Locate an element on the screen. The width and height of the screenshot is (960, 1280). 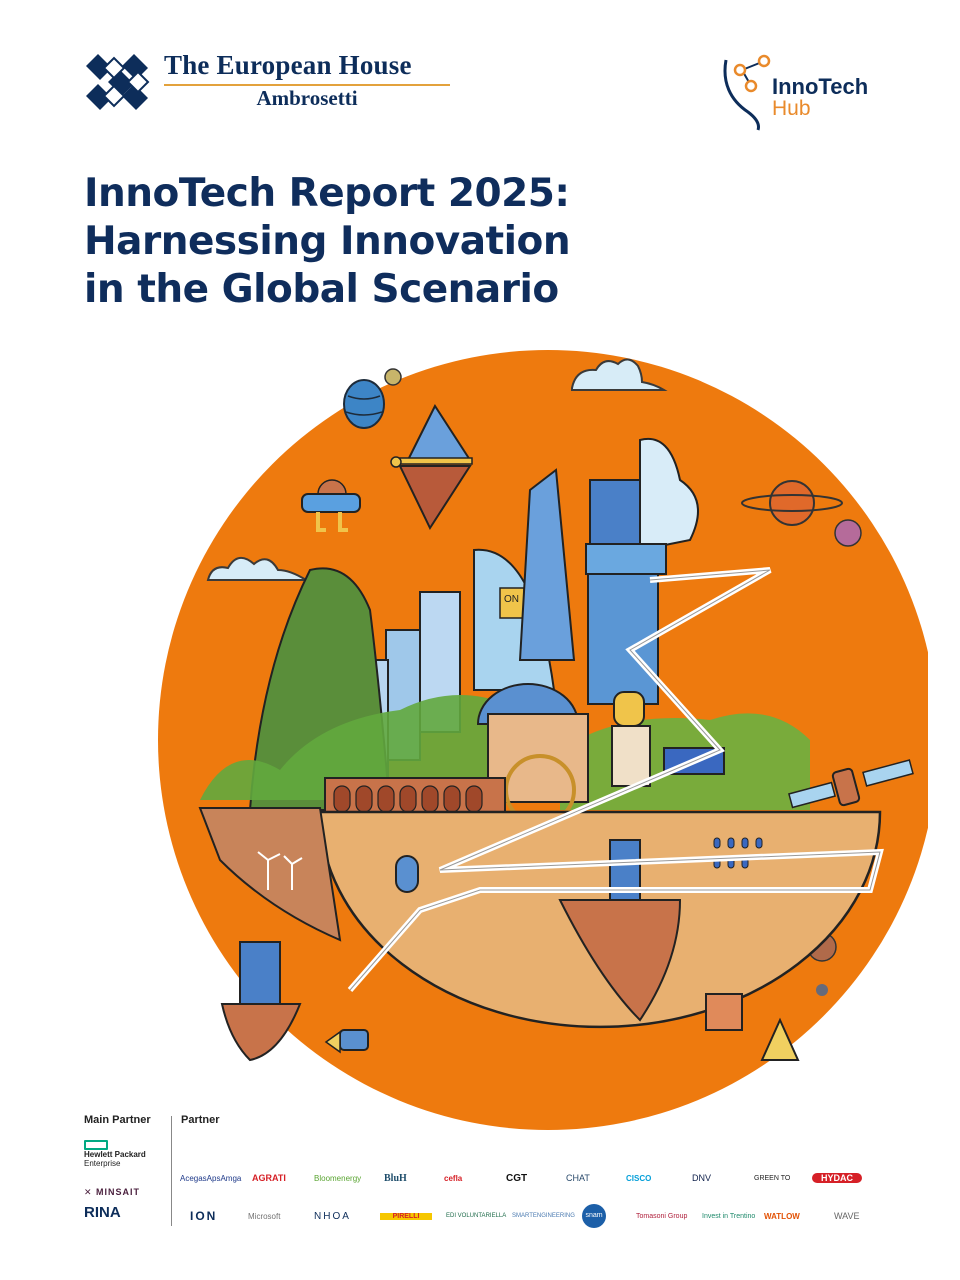
hub-name: InnoTech is located at coordinates (820, 86).